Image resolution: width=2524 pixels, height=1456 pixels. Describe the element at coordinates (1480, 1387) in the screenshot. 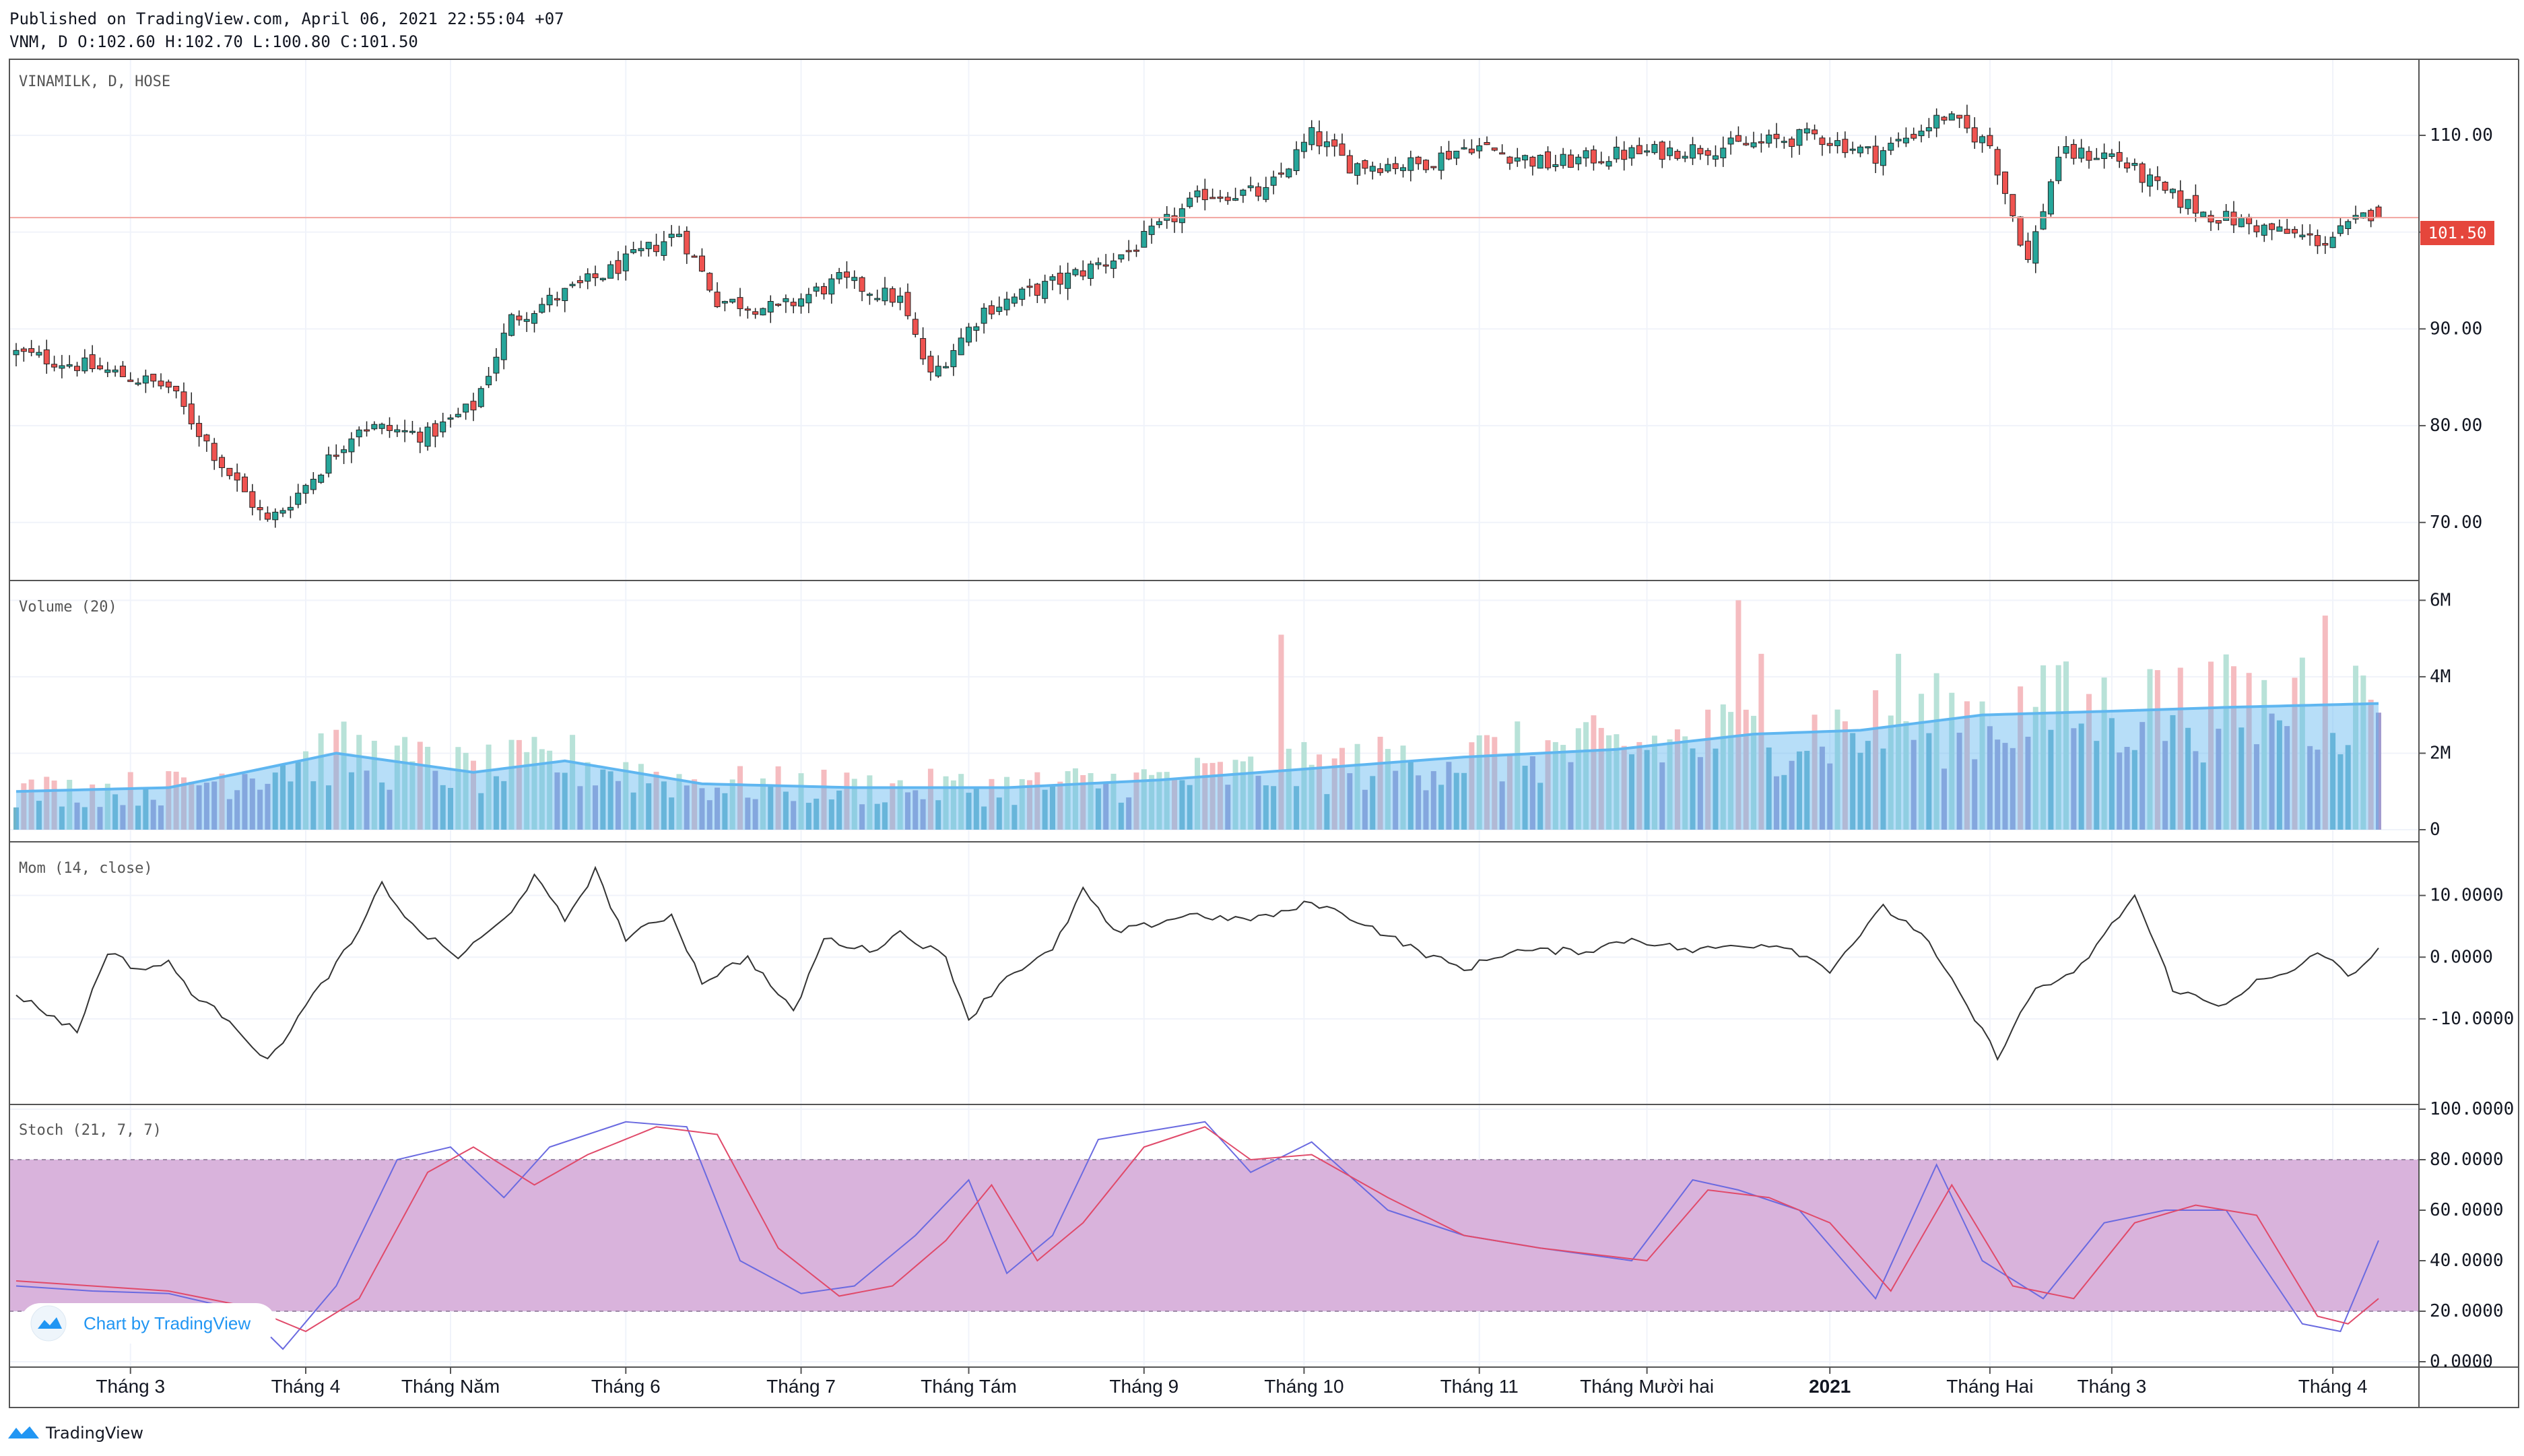

I see `axis-label-x: Tháng 11` at that location.